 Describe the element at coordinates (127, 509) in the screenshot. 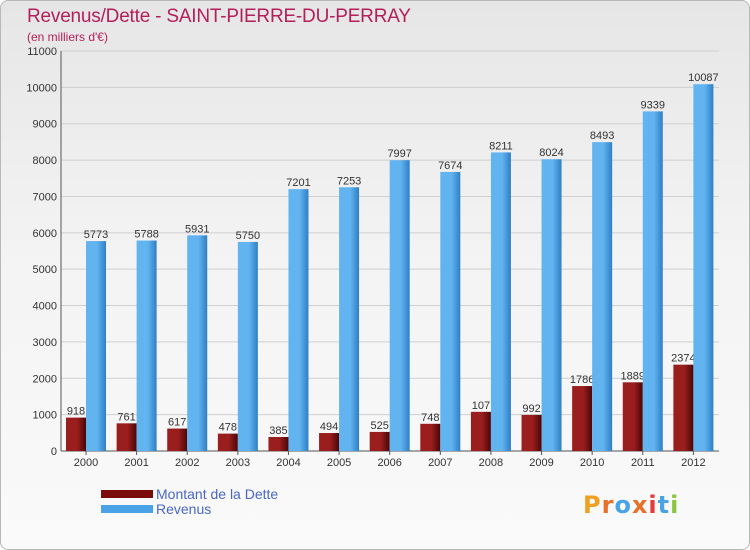

I see `legend-swatch-revenus` at that location.